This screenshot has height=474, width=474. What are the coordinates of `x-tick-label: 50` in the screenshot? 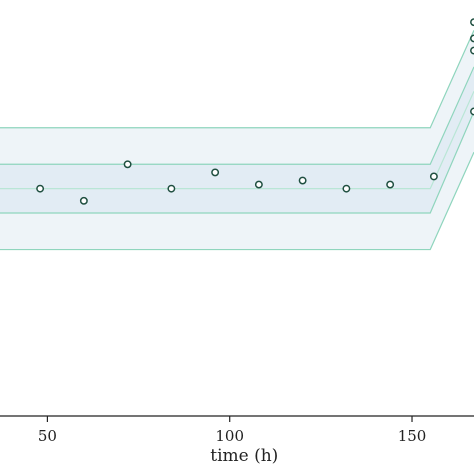 It's located at (47, 436).